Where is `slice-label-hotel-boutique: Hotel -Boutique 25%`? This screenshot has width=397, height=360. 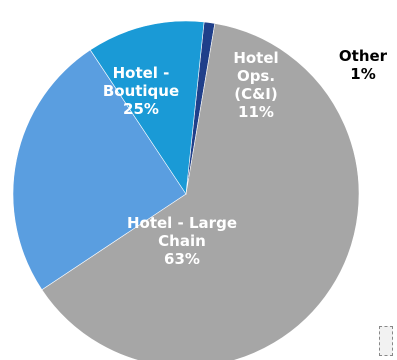 slice-label-hotel-boutique: Hotel -Boutique 25% is located at coordinates (141, 91).